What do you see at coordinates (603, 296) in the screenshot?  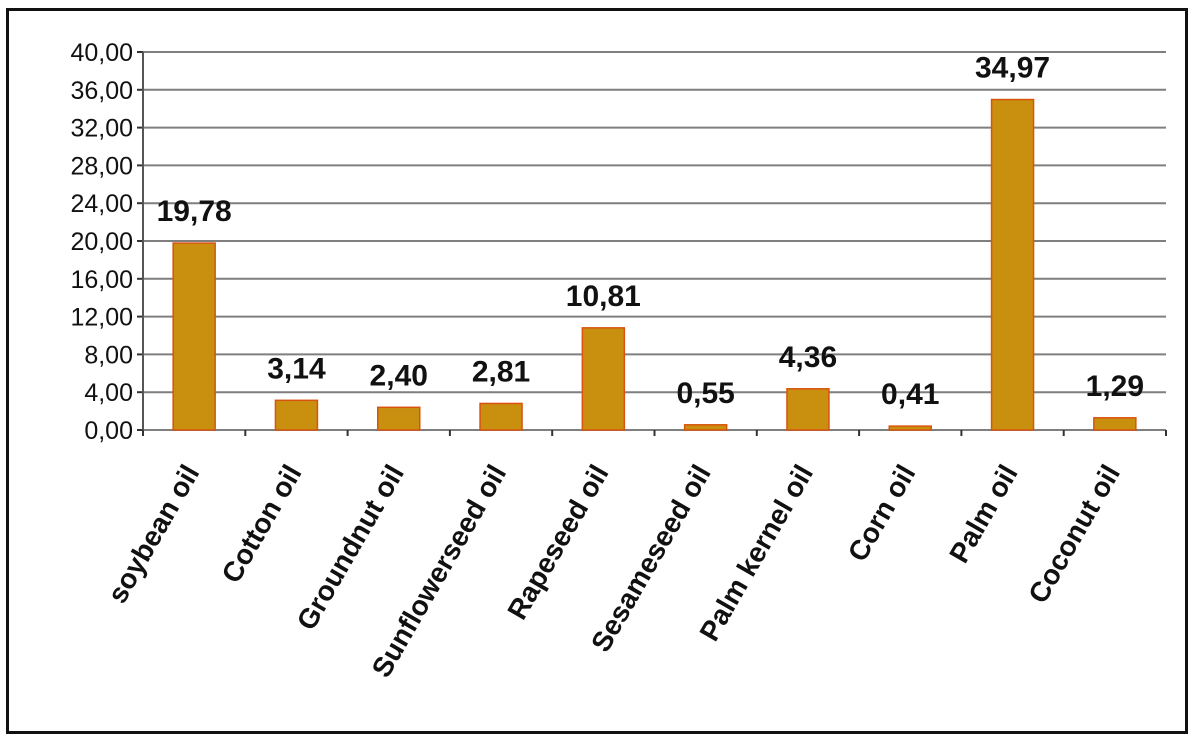 I see `data-label-4: 10,81` at bounding box center [603, 296].